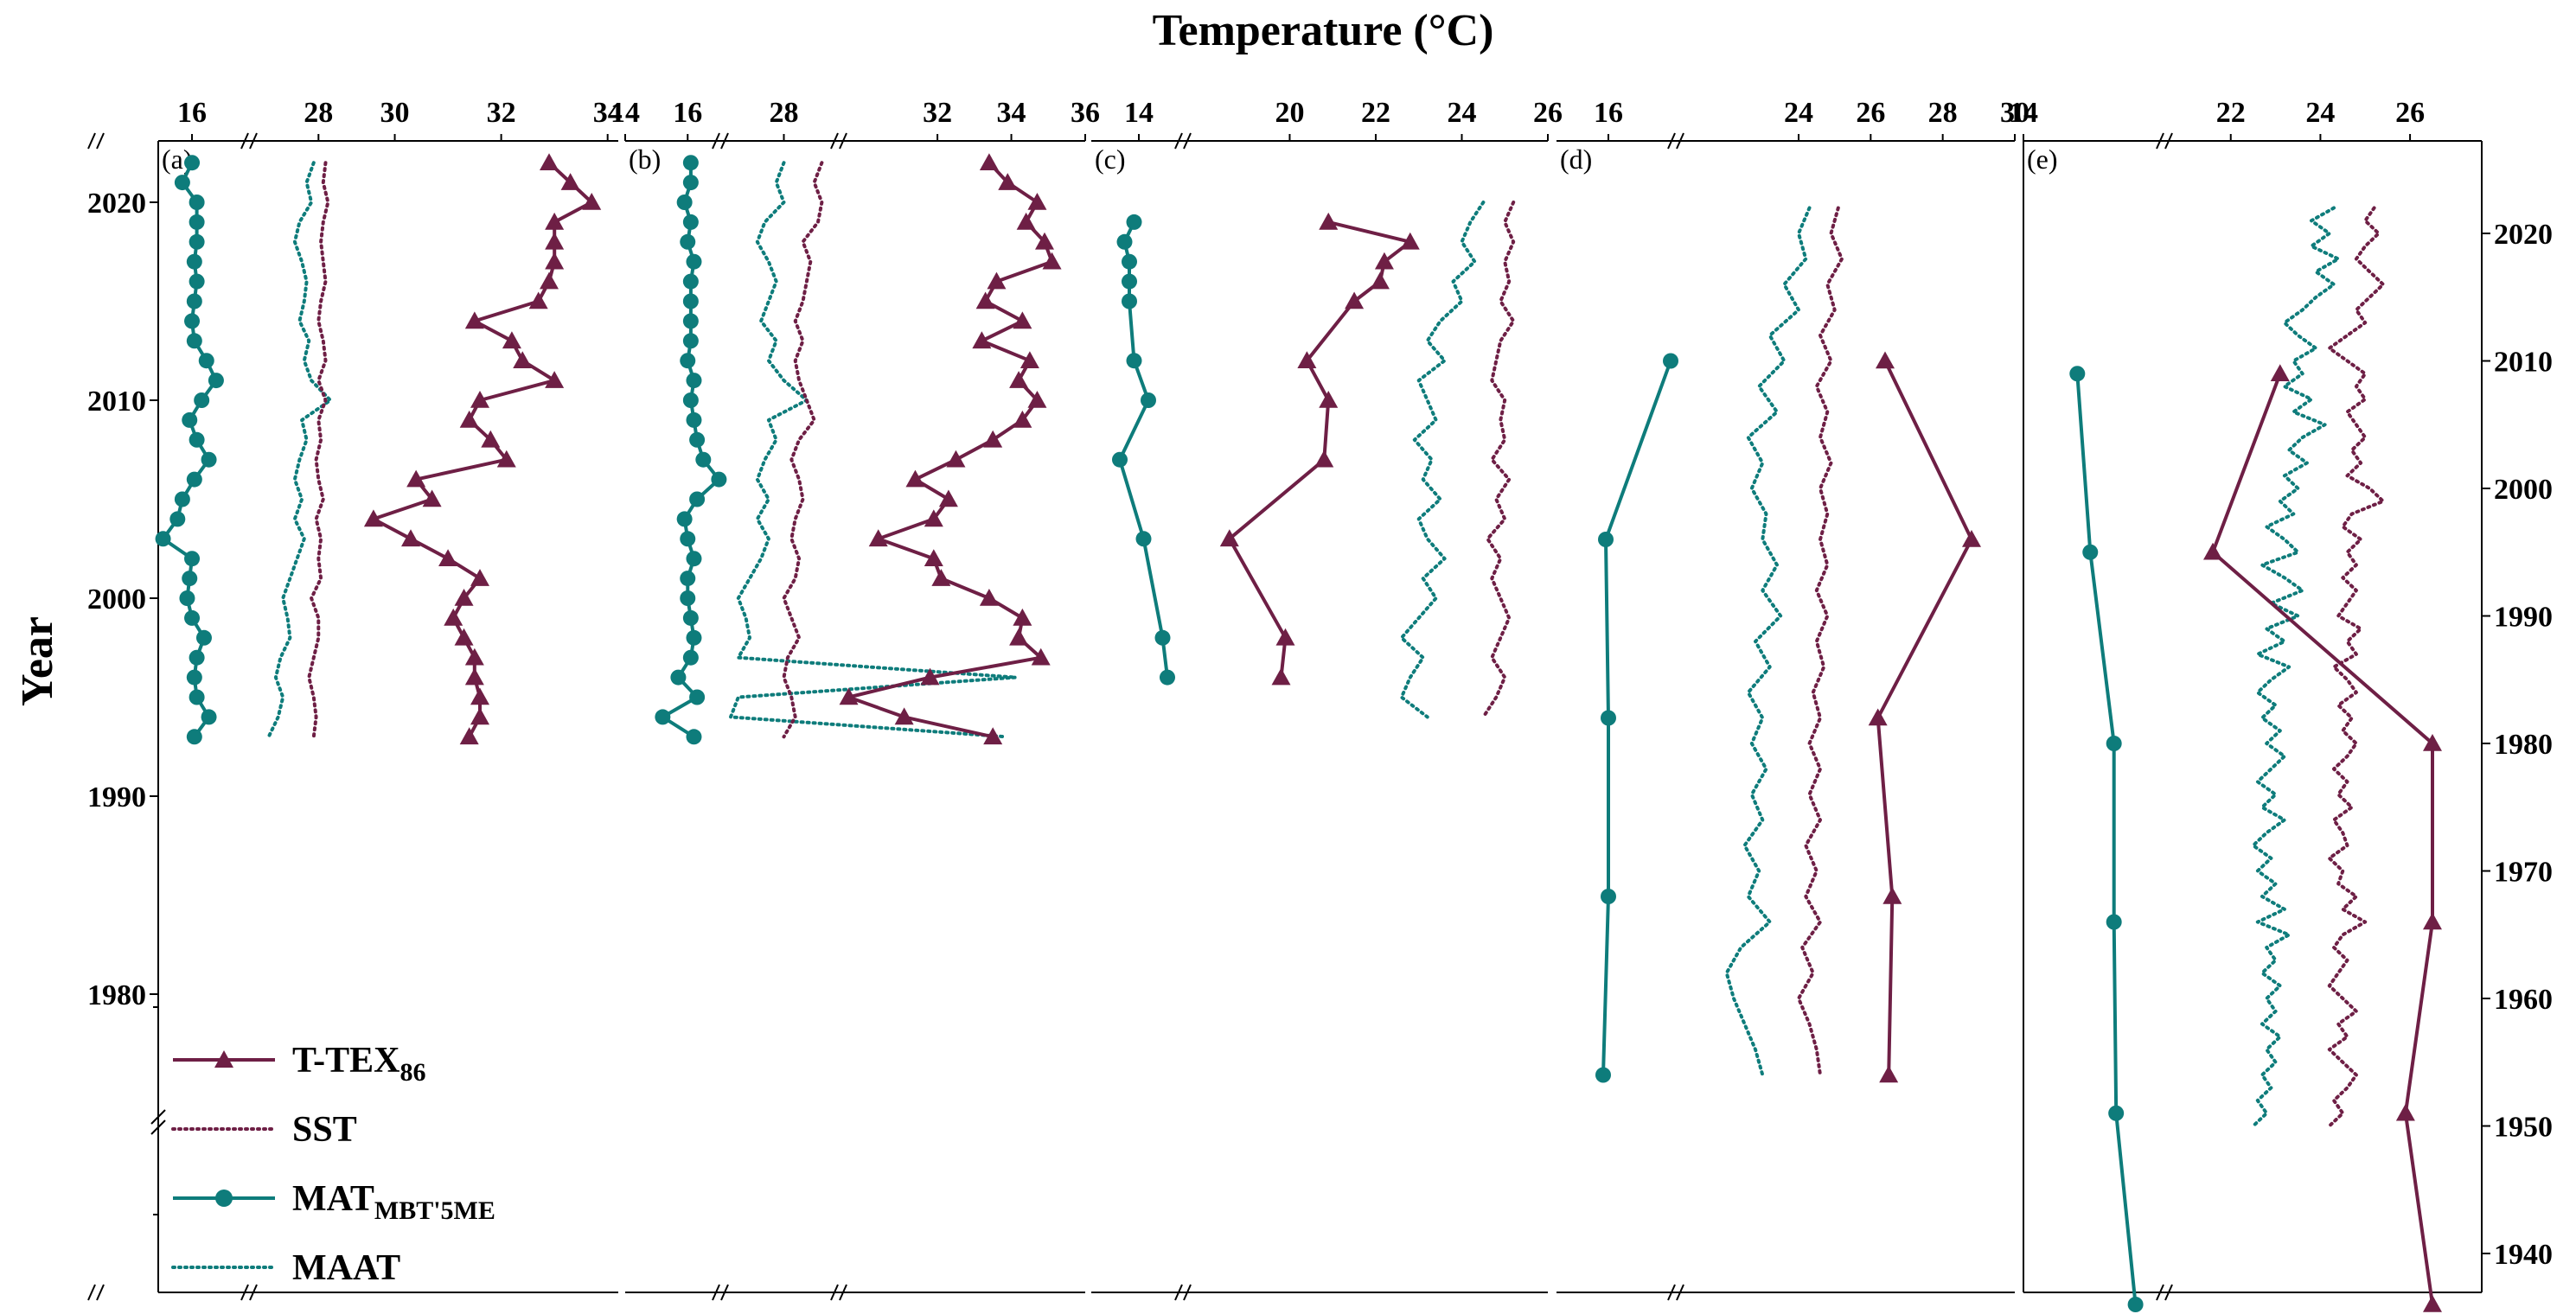  What do you see at coordinates (38, 661) in the screenshot?
I see `y-axis-title: Year` at bounding box center [38, 661].